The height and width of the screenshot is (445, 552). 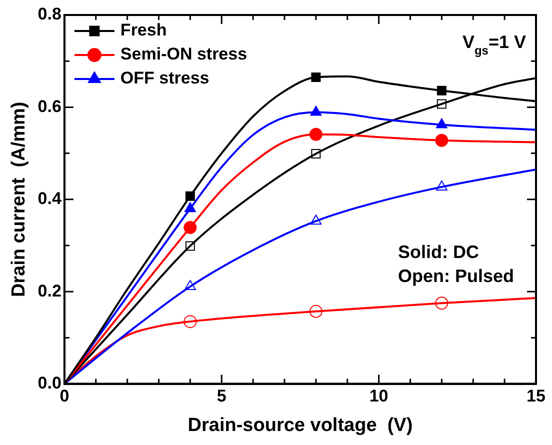 What do you see at coordinates (456, 276) in the screenshot?
I see `annotation: Open: Pulsed` at bounding box center [456, 276].